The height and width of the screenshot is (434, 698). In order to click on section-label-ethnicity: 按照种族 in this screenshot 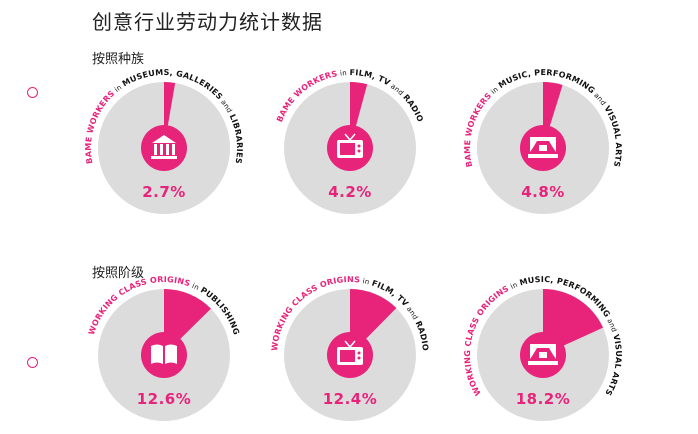, I will do `click(118, 59)`.